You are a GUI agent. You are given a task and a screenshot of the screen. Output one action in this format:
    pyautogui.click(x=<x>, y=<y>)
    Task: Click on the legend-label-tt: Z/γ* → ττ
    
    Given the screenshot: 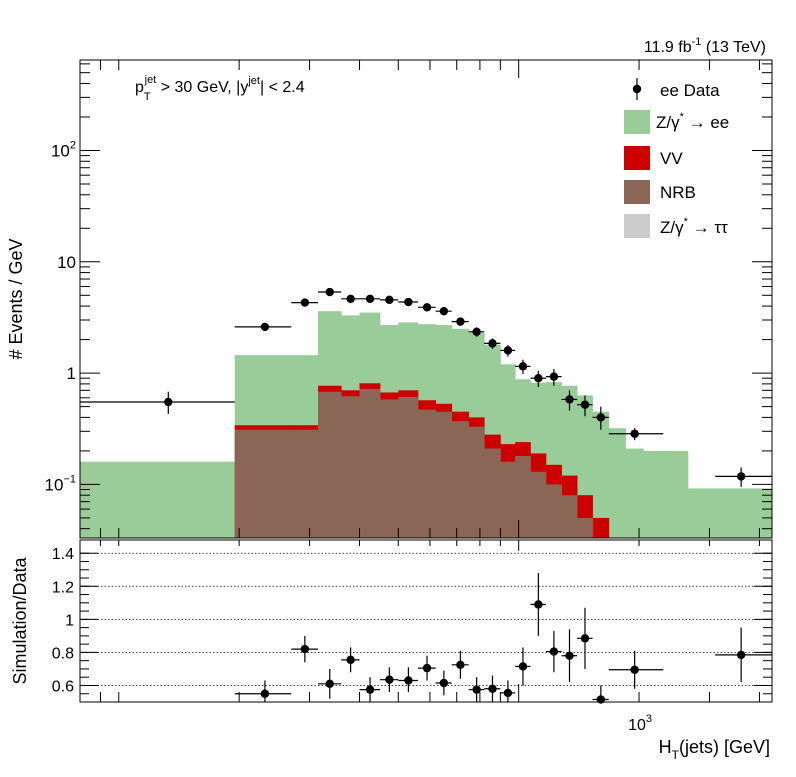 What is the action you would take?
    pyautogui.click(x=694, y=226)
    